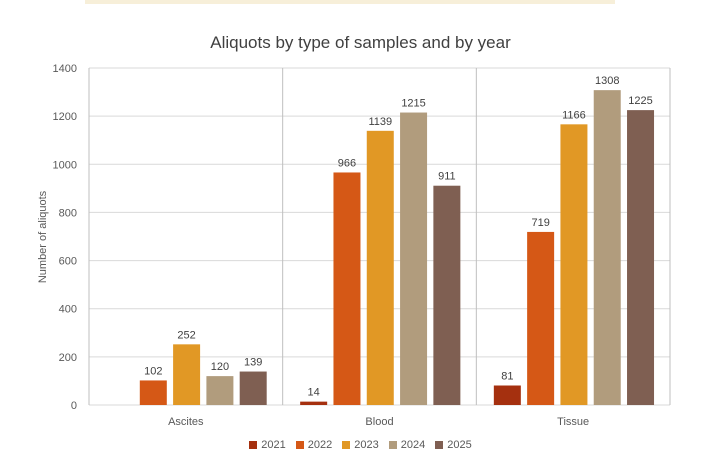 The image size is (721, 473). Describe the element at coordinates (350, 2) in the screenshot. I see `faded-header-strip` at that location.